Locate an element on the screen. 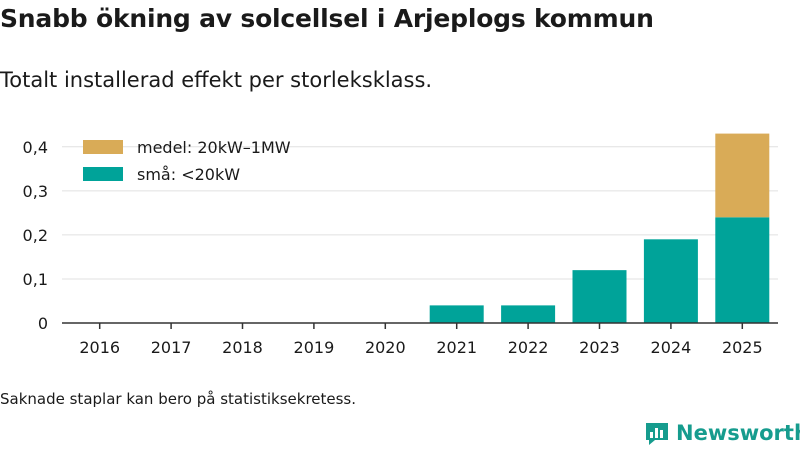 The width and height of the screenshot is (800, 450). x-tick-label: 2019 is located at coordinates (314, 347).